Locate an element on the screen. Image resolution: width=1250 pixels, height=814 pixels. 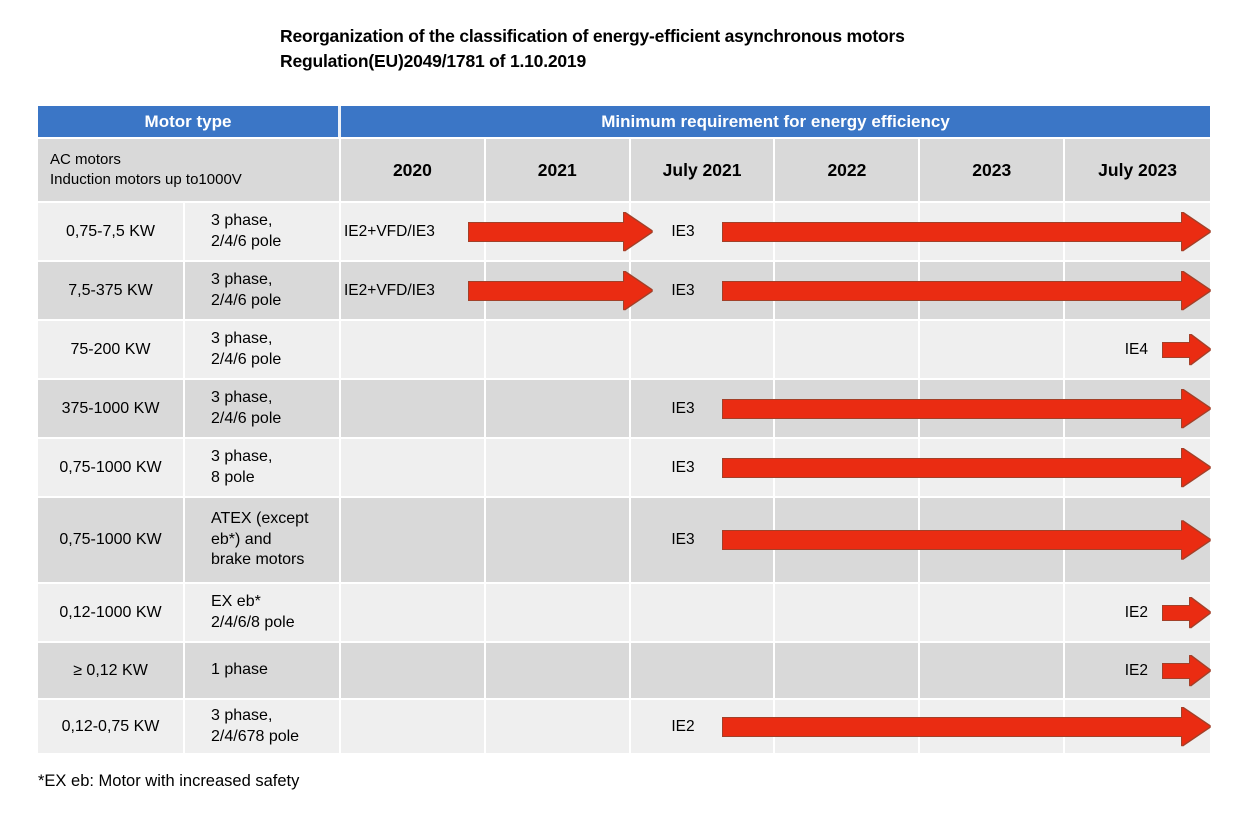
power-range-cell: 7,5-375 KW is located at coordinates (111, 290).